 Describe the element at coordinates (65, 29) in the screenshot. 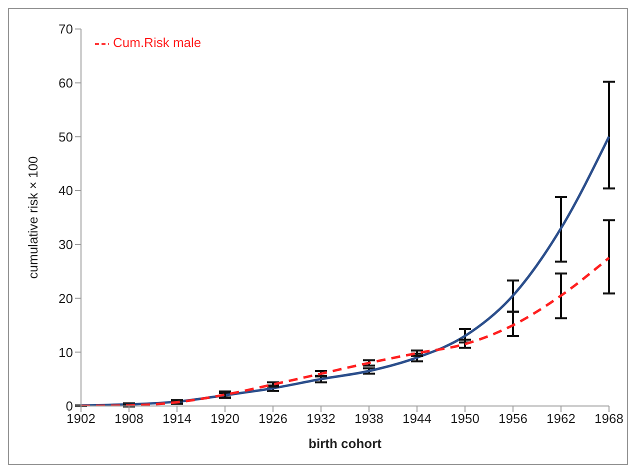

I see `y-tick-label: 70` at that location.